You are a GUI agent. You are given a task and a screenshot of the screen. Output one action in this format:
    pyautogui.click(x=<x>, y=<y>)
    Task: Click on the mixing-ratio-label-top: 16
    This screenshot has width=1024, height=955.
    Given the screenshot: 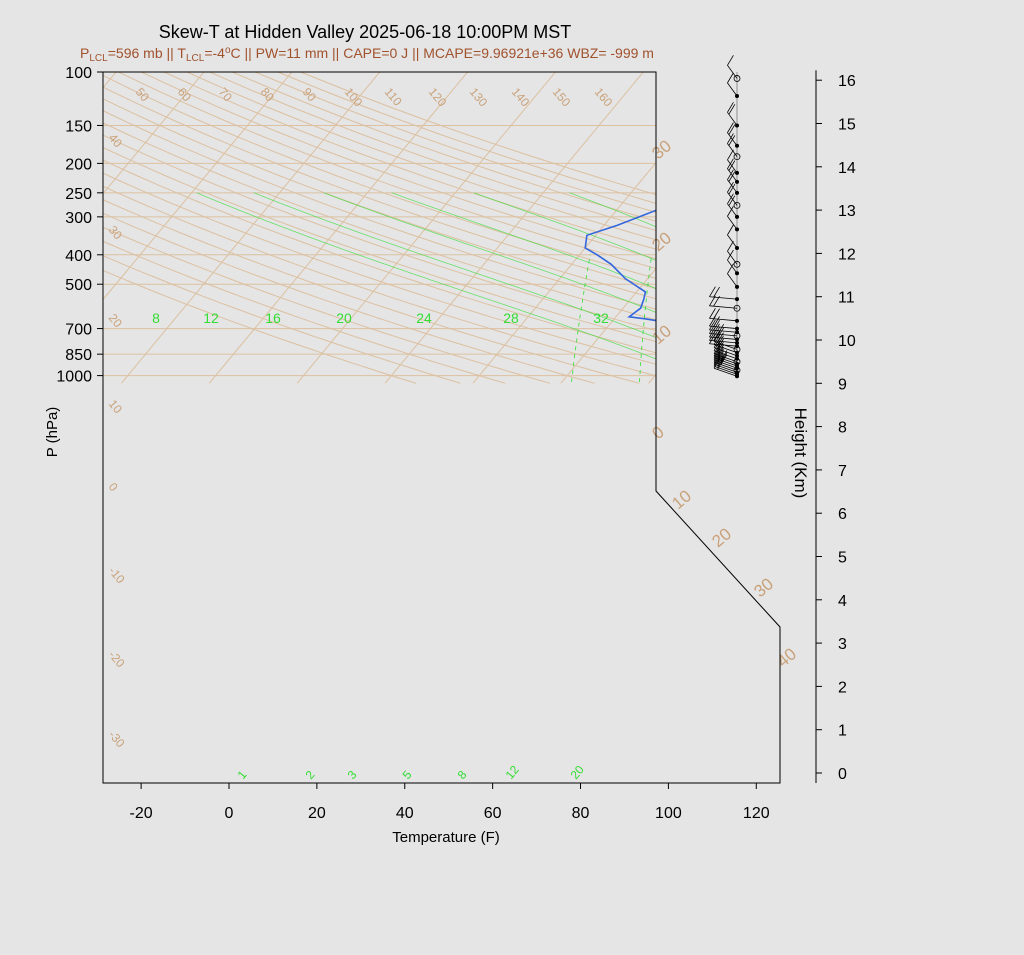 What is the action you would take?
    pyautogui.click(x=273, y=318)
    